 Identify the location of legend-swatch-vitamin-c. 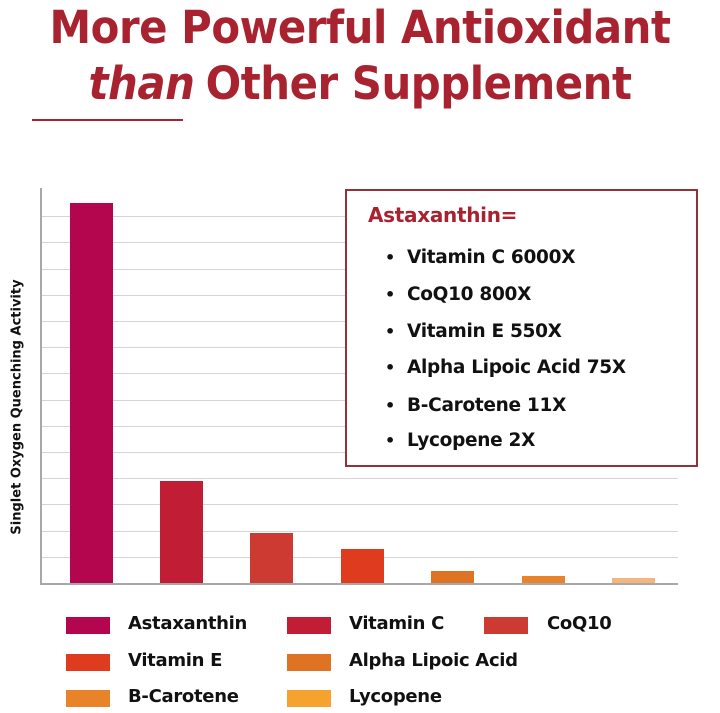
(309, 625).